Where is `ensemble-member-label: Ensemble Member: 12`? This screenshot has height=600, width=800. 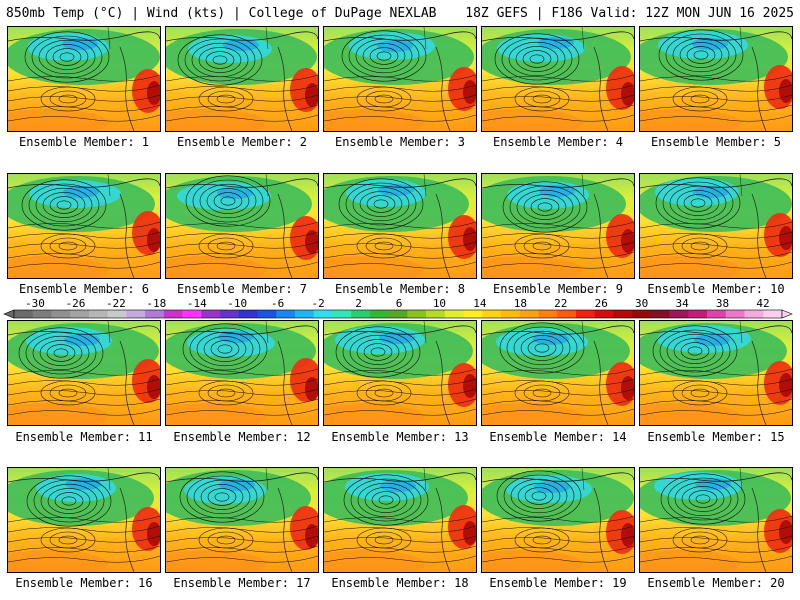
ensemble-member-label: Ensemble Member: 12 is located at coordinates (242, 437).